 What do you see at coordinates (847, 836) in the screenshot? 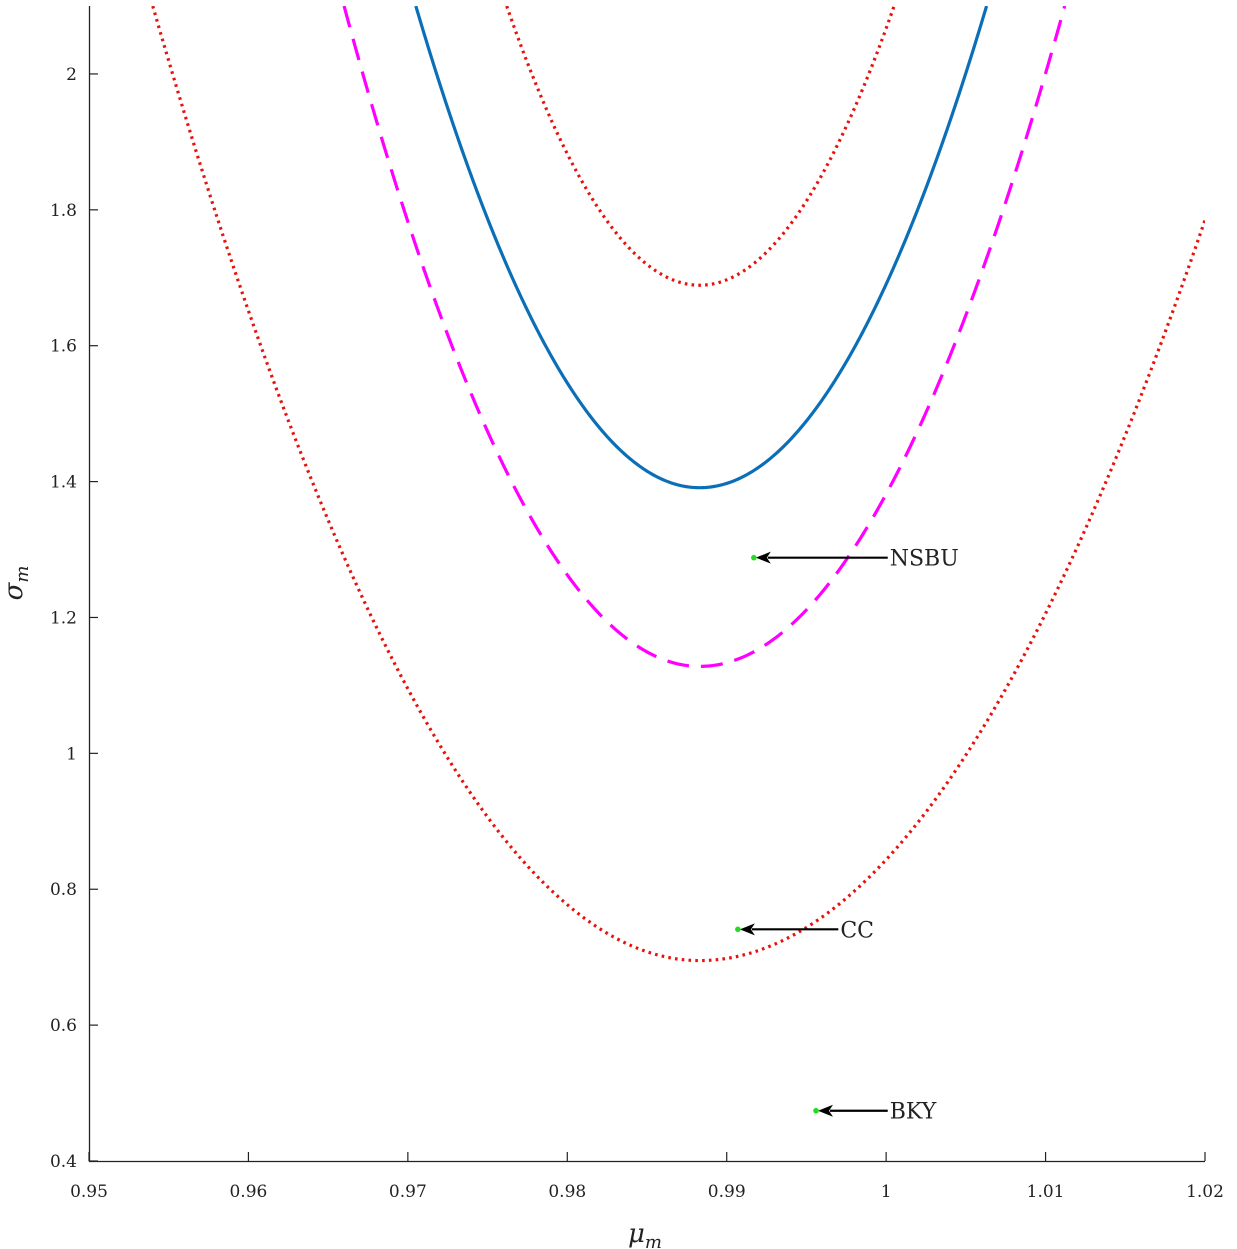
I see `point-annotations: NSBU CC BKY` at bounding box center [847, 836].